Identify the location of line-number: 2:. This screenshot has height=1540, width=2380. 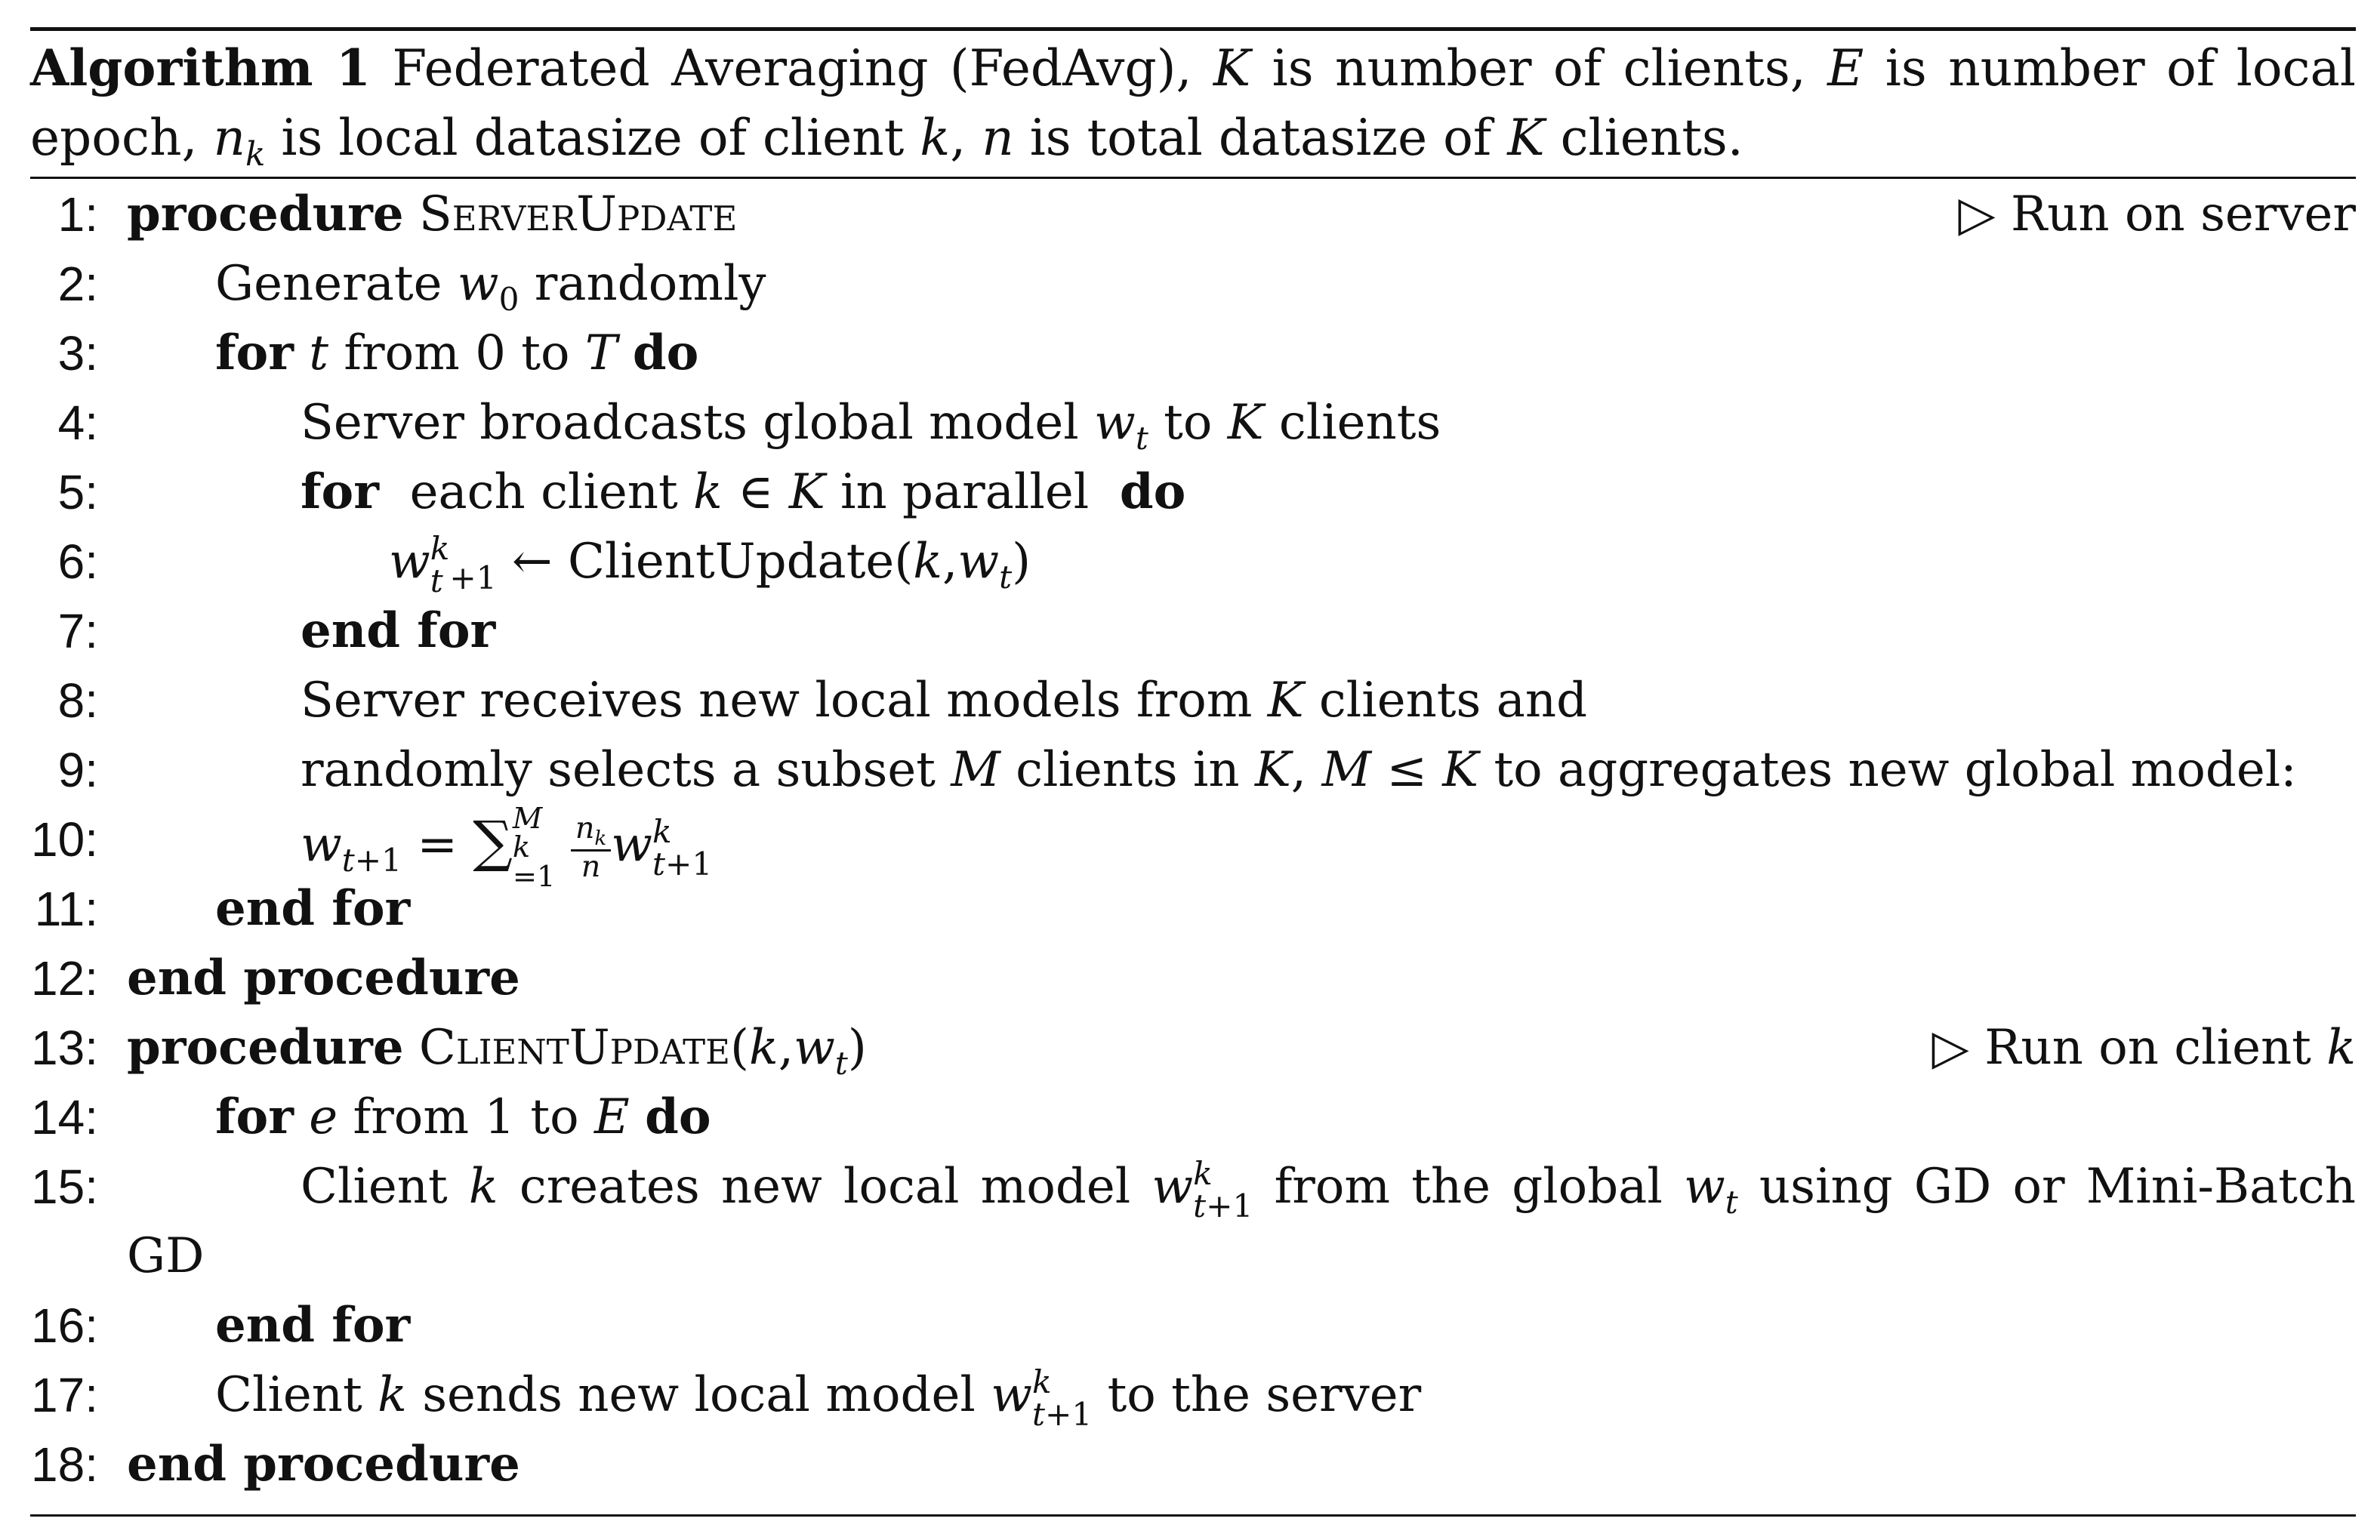
(77, 284).